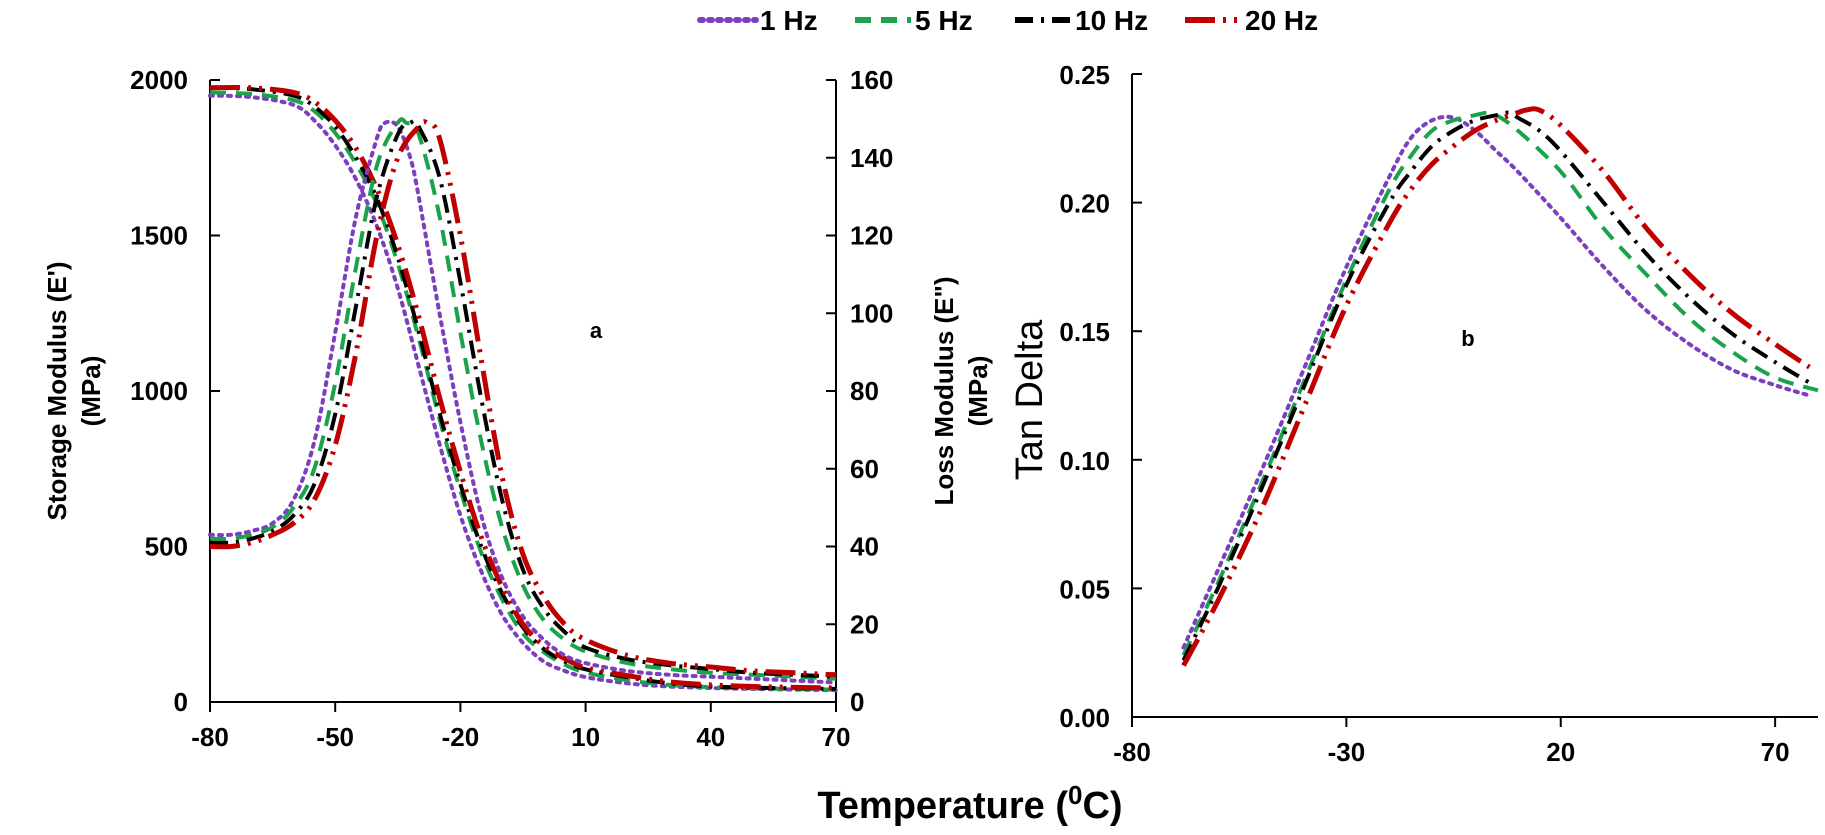 The height and width of the screenshot is (835, 1825). Describe the element at coordinates (857, 702) in the screenshot. I see `panel-a-right-tick-label: 0` at that location.